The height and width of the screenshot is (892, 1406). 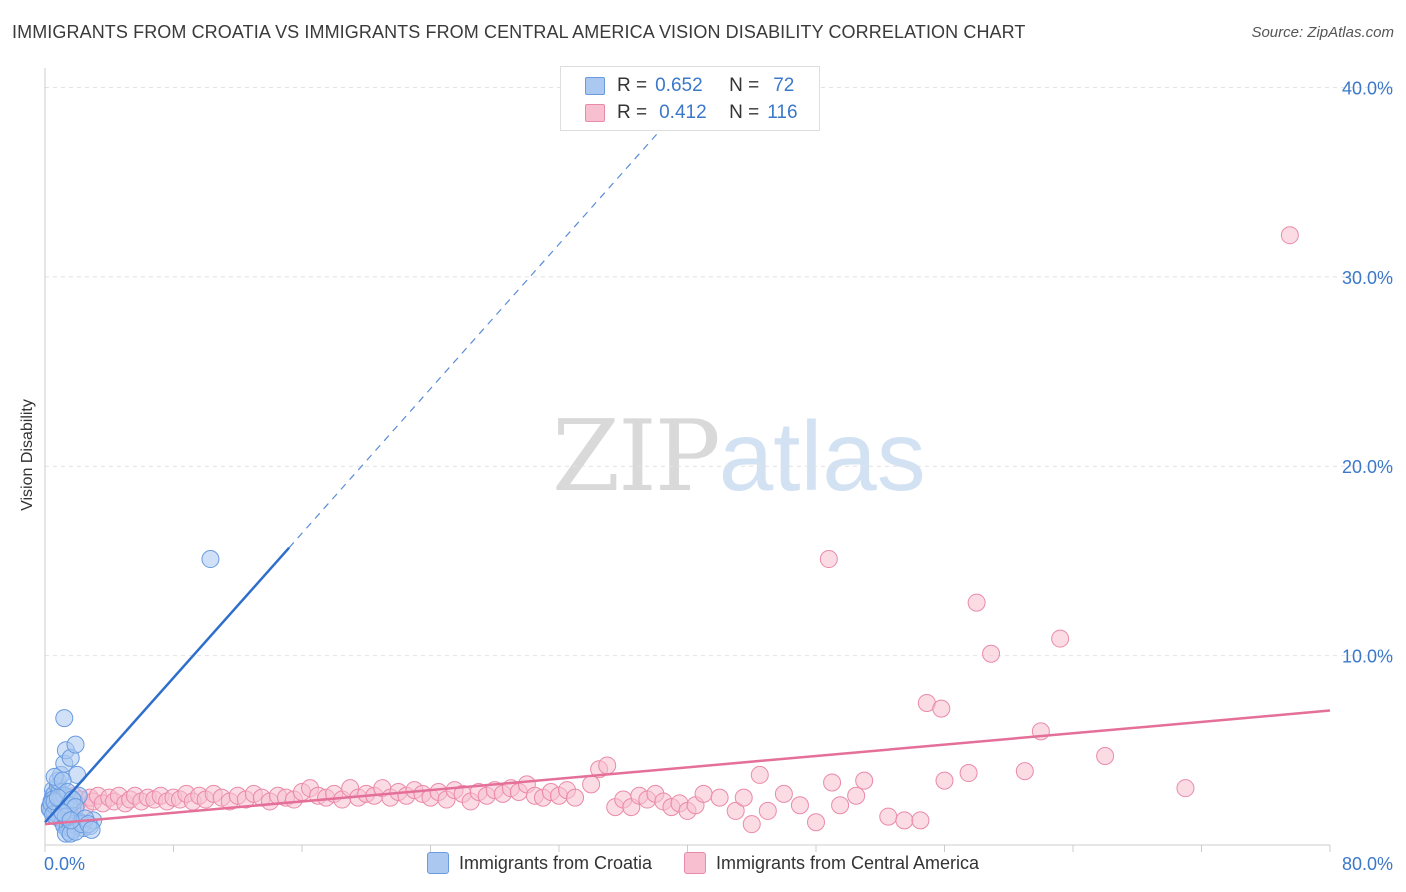 I want to click on stats-row-central: R = 0.412 N = 116, so click(x=679, y=113).